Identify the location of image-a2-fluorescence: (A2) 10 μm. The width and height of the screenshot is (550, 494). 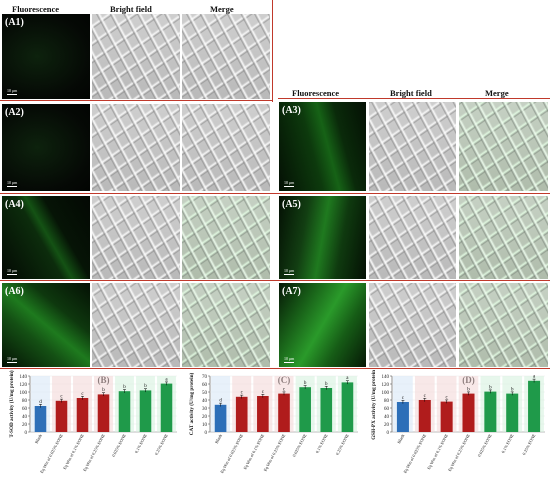
(46, 147).